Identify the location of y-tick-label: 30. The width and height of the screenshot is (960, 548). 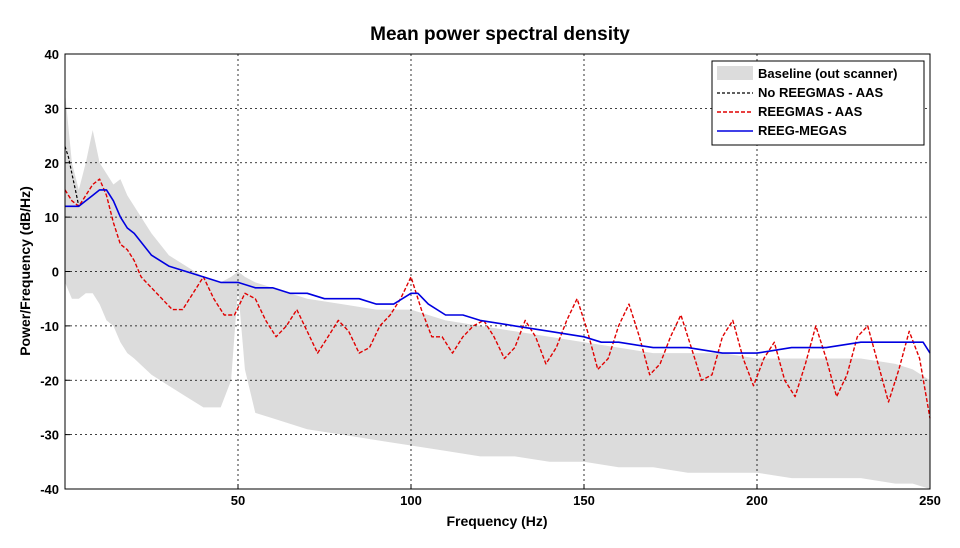
(52, 108).